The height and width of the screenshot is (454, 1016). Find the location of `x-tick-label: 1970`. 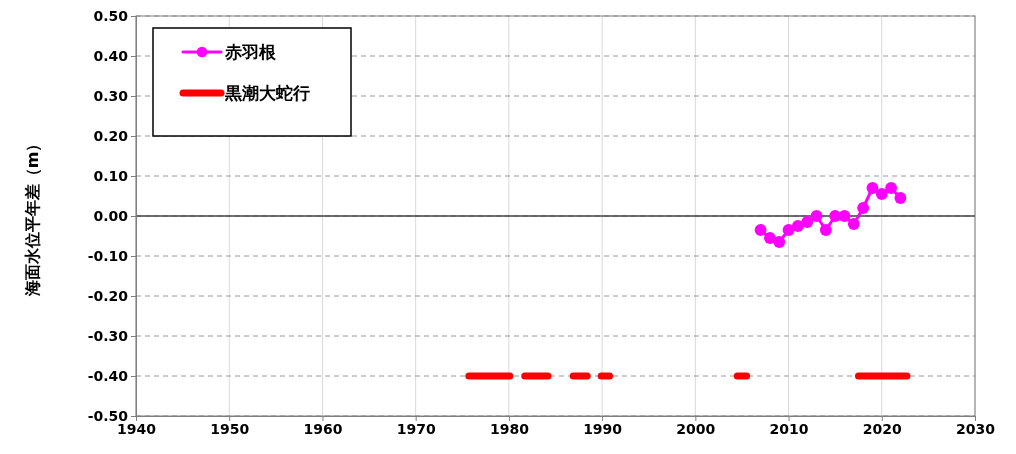

x-tick-label: 1970 is located at coordinates (416, 428).